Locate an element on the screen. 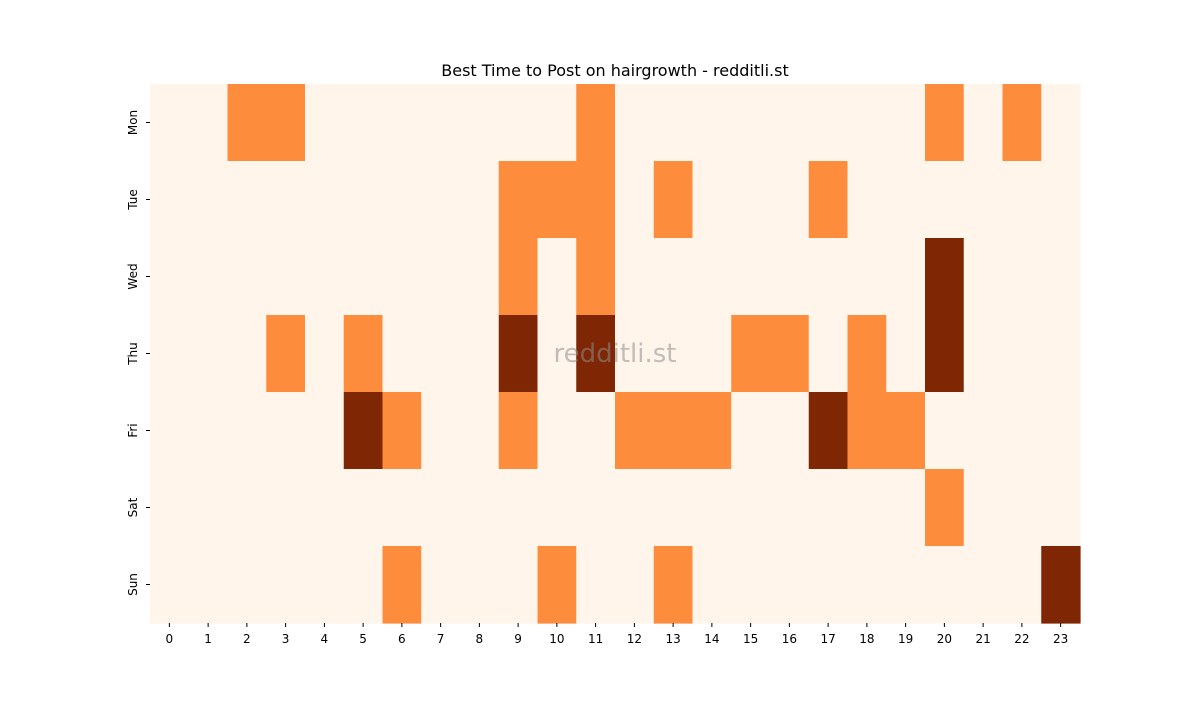 The image size is (1200, 704). x-tick-label: 2 is located at coordinates (247, 639).